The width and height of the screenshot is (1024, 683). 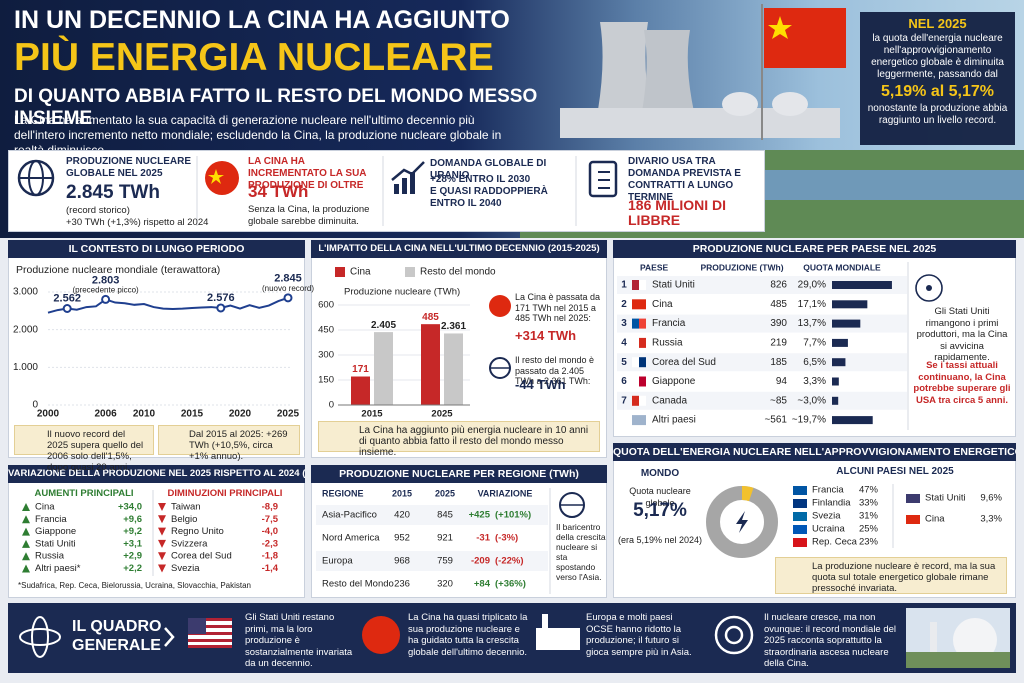 I want to click on cooling-tower, so click(x=668, y=71).